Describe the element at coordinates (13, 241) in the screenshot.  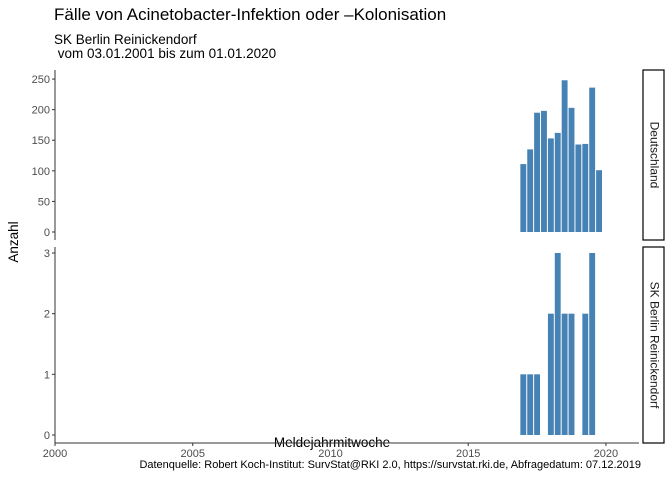
I see `y-axis-title: Anzahl` at that location.